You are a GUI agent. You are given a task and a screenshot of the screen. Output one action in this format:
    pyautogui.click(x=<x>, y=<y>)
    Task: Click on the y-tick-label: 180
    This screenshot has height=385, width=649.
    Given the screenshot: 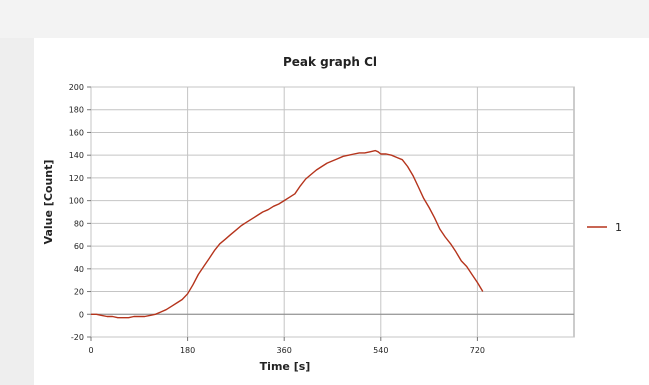 What is the action you would take?
    pyautogui.click(x=76, y=110)
    